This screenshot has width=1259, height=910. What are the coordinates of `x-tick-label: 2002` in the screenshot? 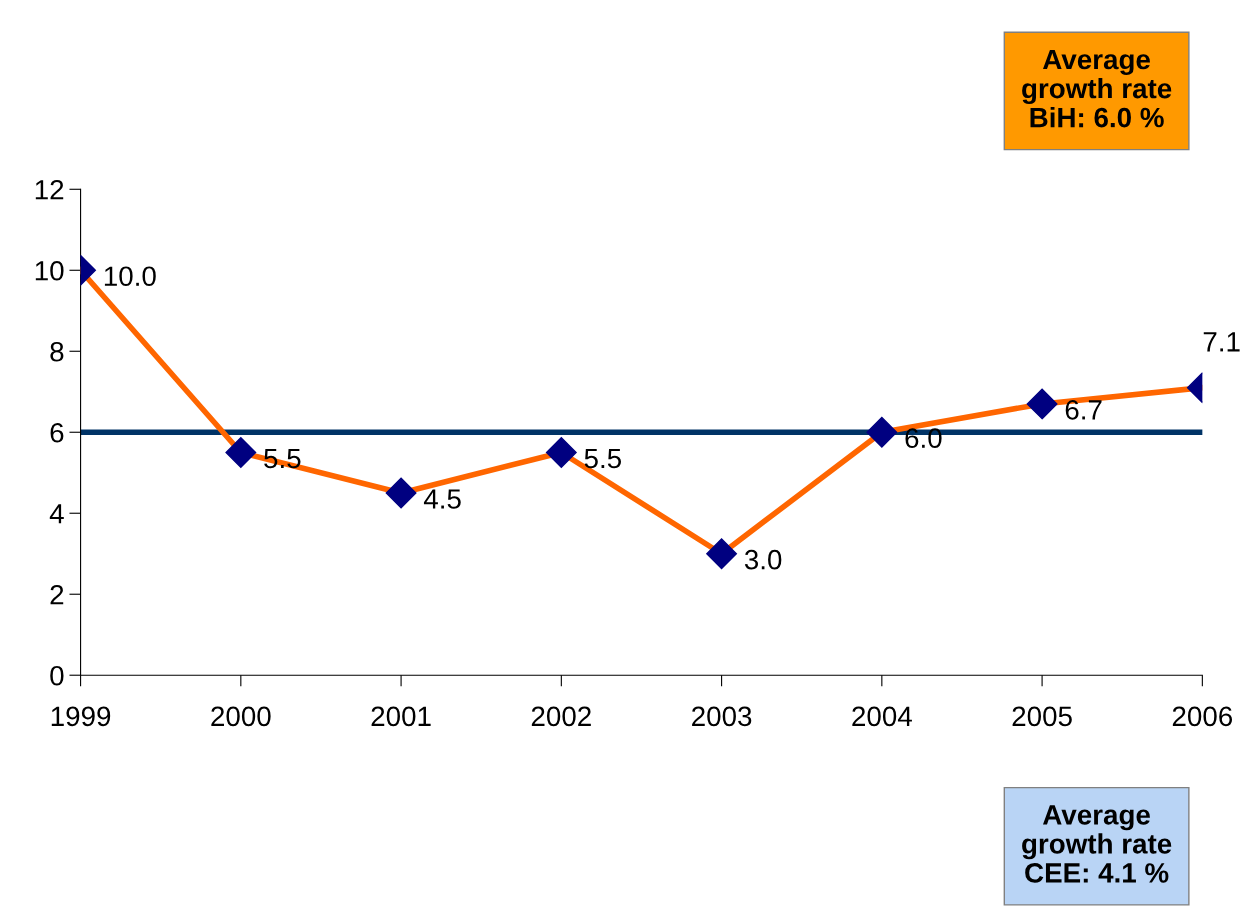 It's located at (561, 716).